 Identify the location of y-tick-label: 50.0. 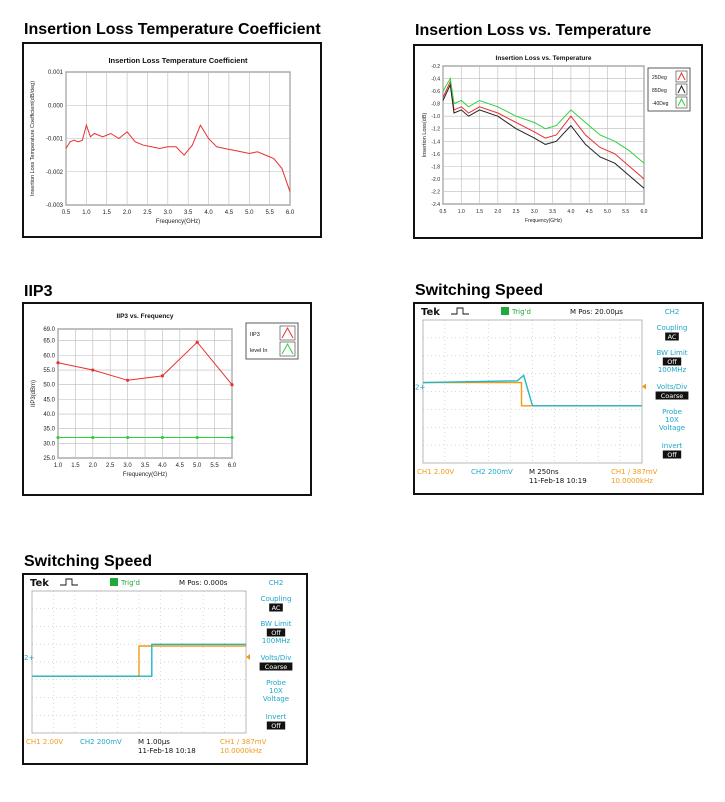
(49, 386).